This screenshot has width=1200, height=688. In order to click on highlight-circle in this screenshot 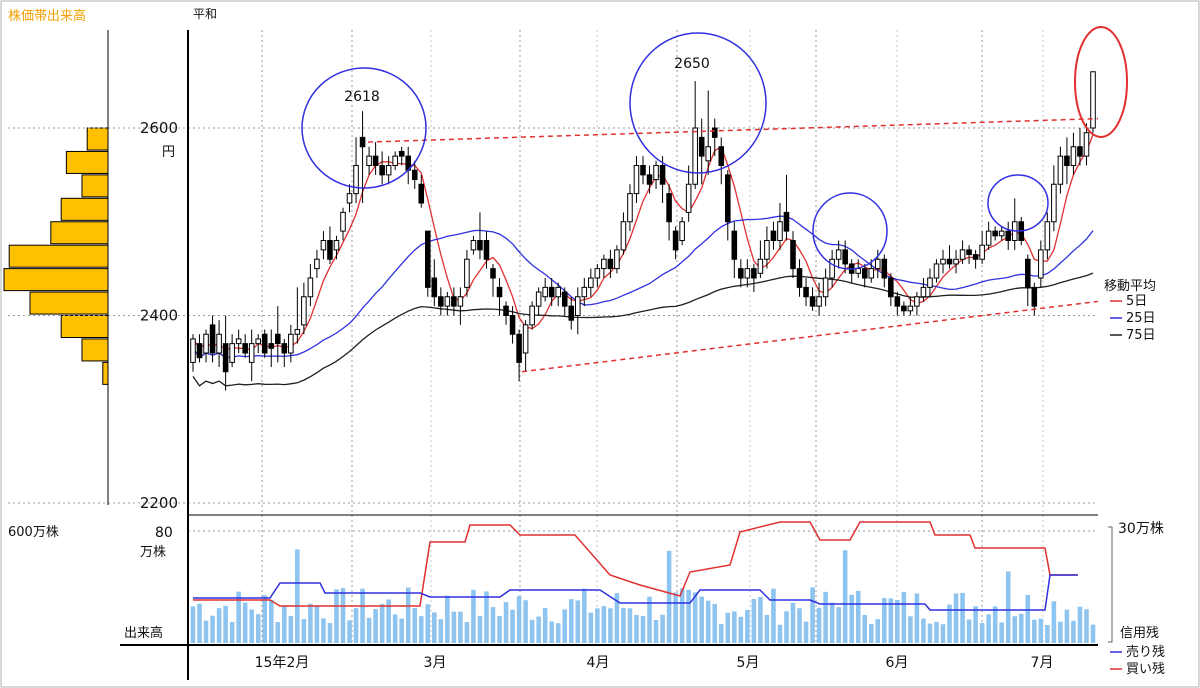, I will do `click(1018, 203)`.